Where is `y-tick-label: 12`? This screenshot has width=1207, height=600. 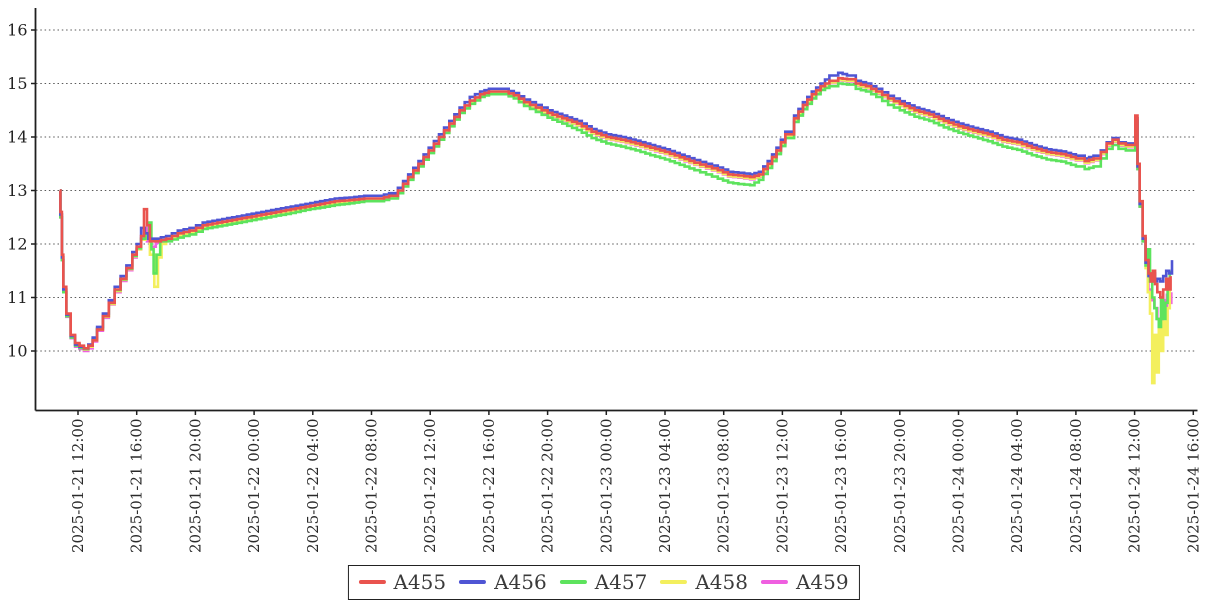
y-tick-label: 12 is located at coordinates (17, 244).